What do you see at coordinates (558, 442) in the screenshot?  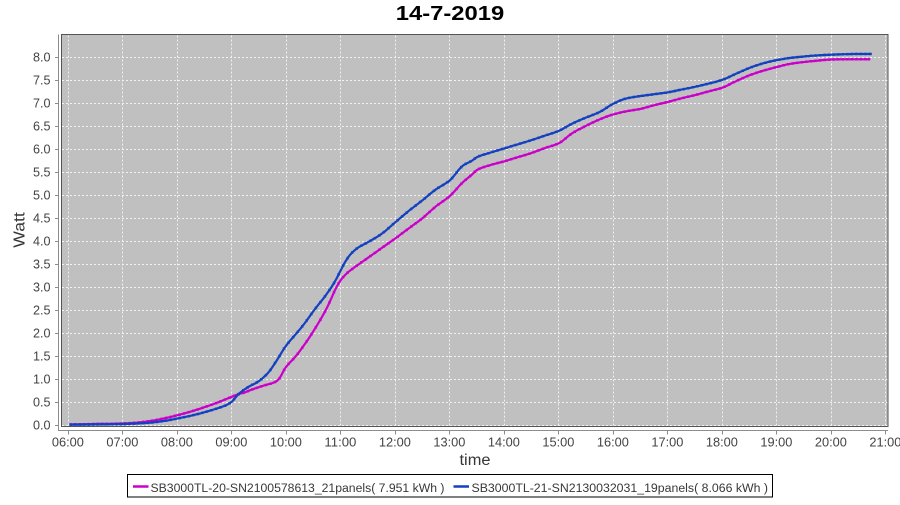 I see `svg-text: 15:00` at bounding box center [558, 442].